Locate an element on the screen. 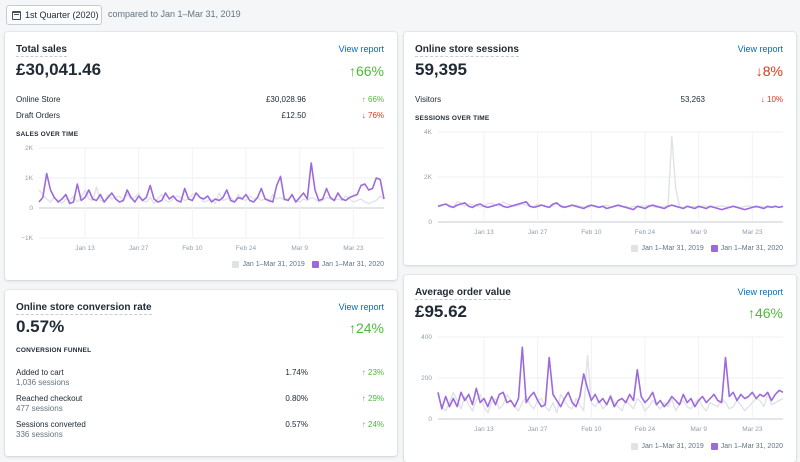 The image size is (800, 462). breakdown-label: Online Store is located at coordinates (38, 99).